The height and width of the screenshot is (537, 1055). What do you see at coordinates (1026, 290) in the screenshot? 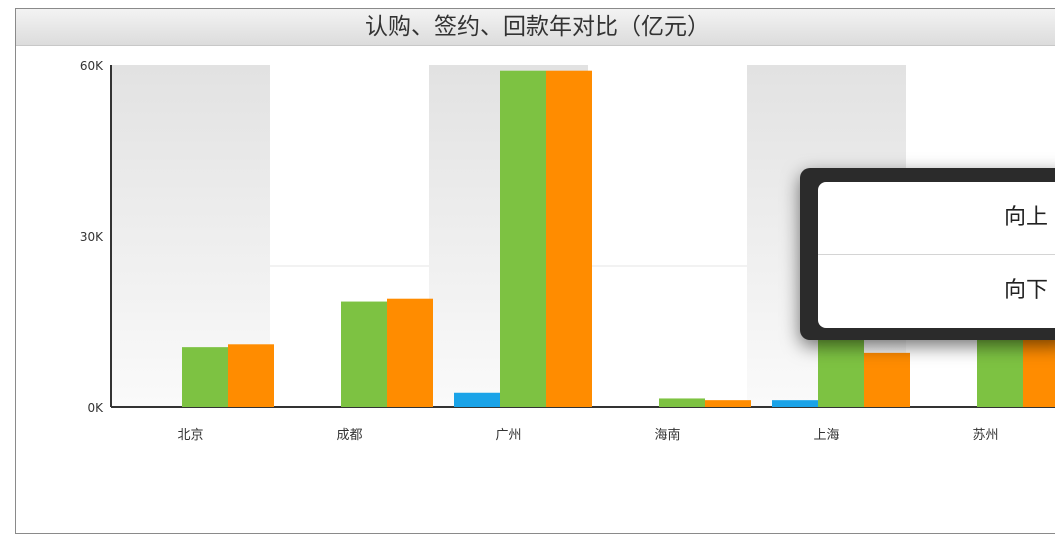
I see `menu-item-move-down: 向下` at bounding box center [1026, 290].